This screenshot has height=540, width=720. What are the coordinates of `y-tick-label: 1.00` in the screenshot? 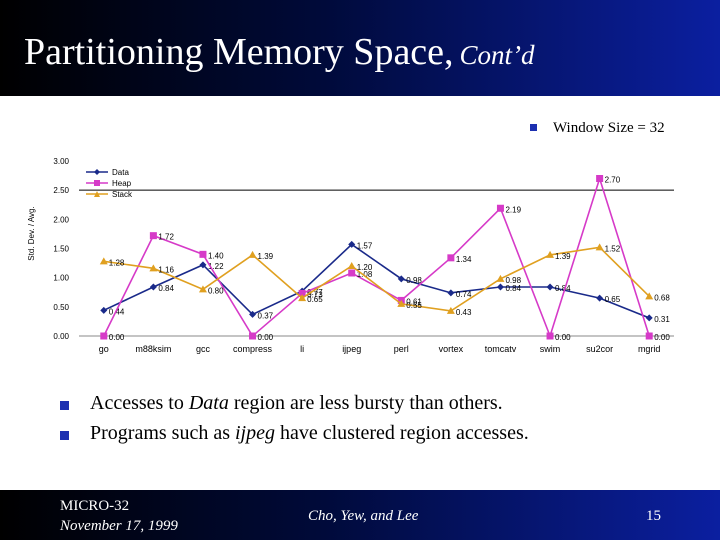 It's located at (61, 278).